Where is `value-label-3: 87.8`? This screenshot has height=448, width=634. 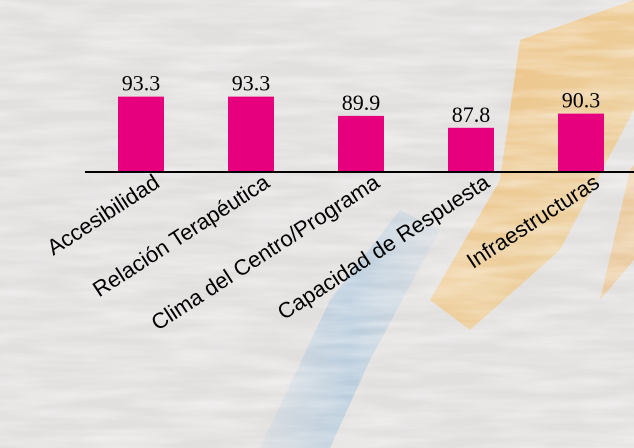
value-label-3: 87.8 is located at coordinates (471, 114).